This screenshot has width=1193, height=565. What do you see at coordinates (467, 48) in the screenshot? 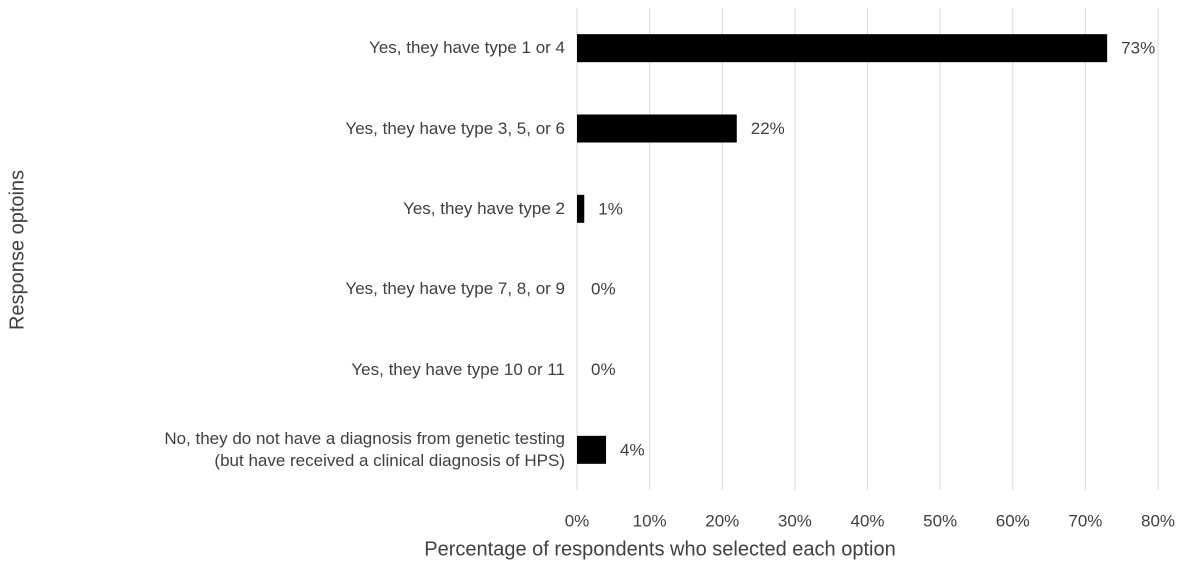
I see `y-tick-label: Yes, they have type 1 or 4` at bounding box center [467, 48].